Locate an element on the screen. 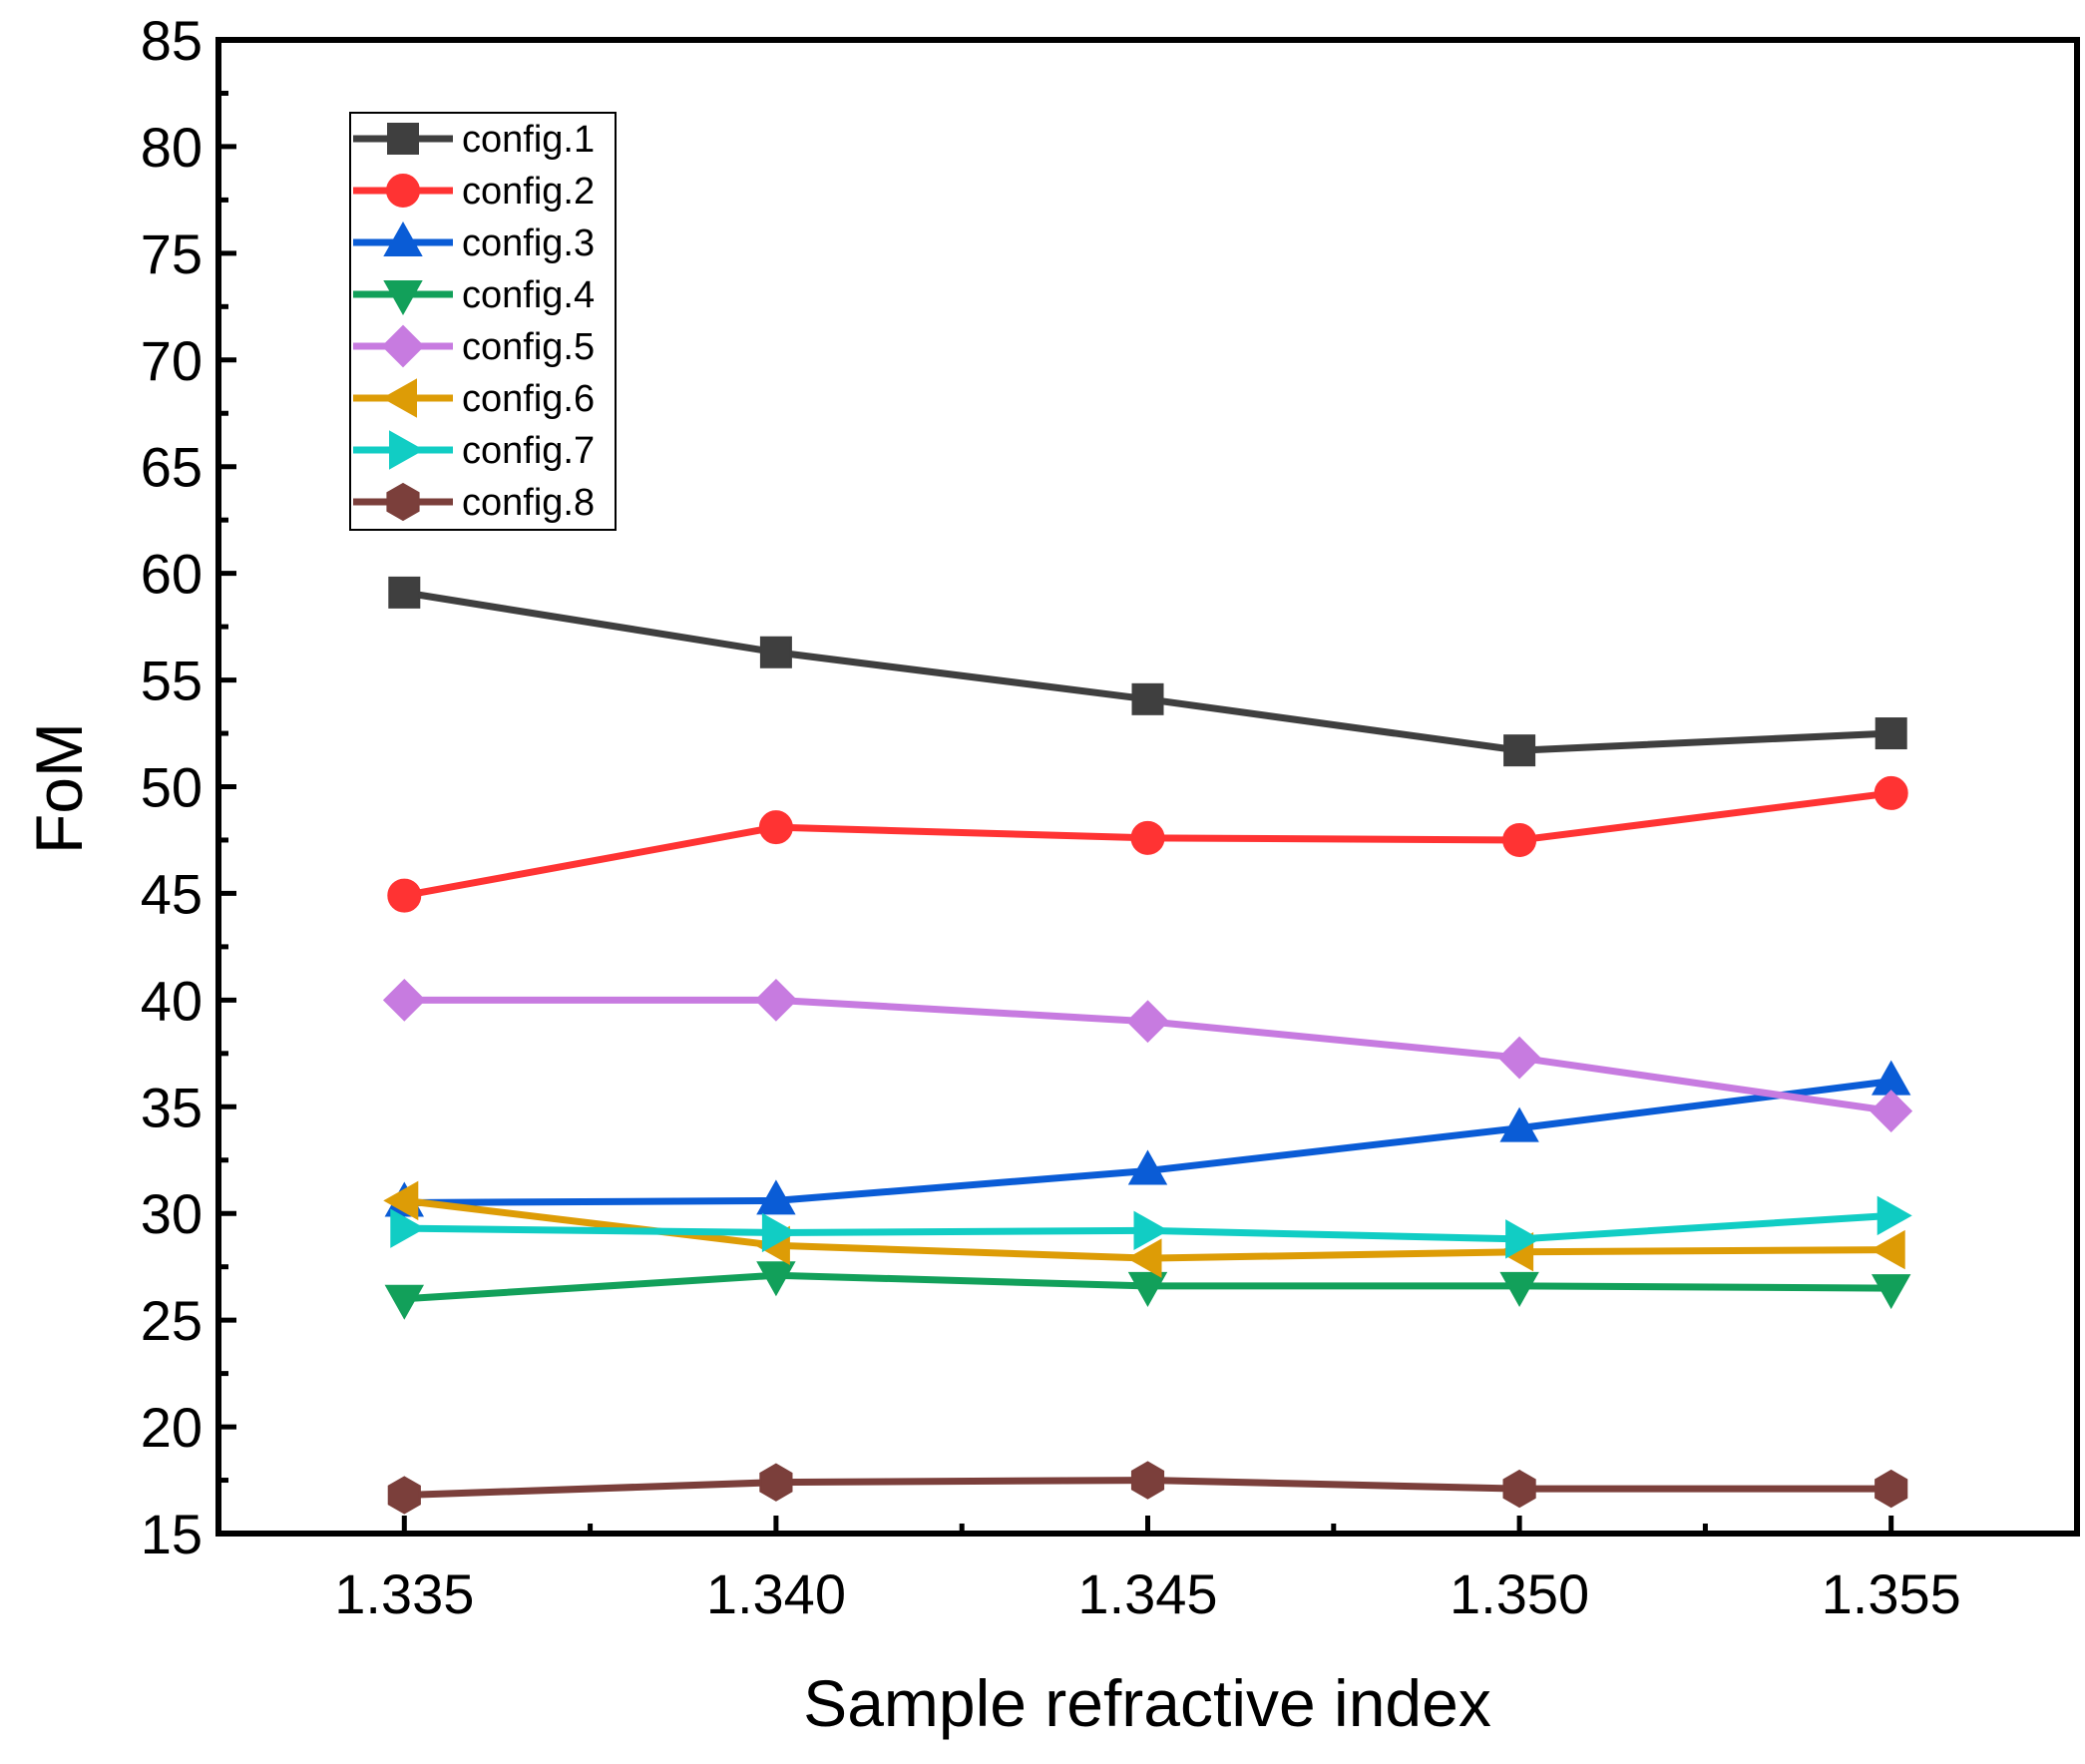 The width and height of the screenshot is (2085, 1764). legend-entry: config.3 is located at coordinates (474, 242).